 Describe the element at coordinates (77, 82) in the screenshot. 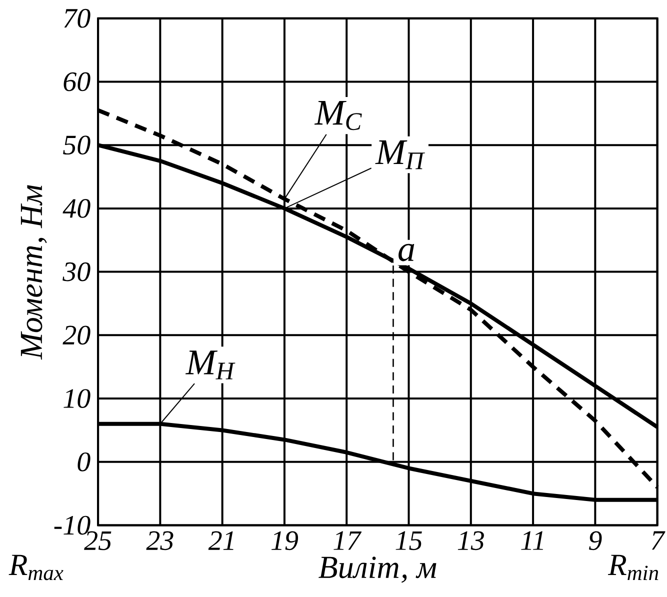

I see `y-tick-label: 60` at that location.